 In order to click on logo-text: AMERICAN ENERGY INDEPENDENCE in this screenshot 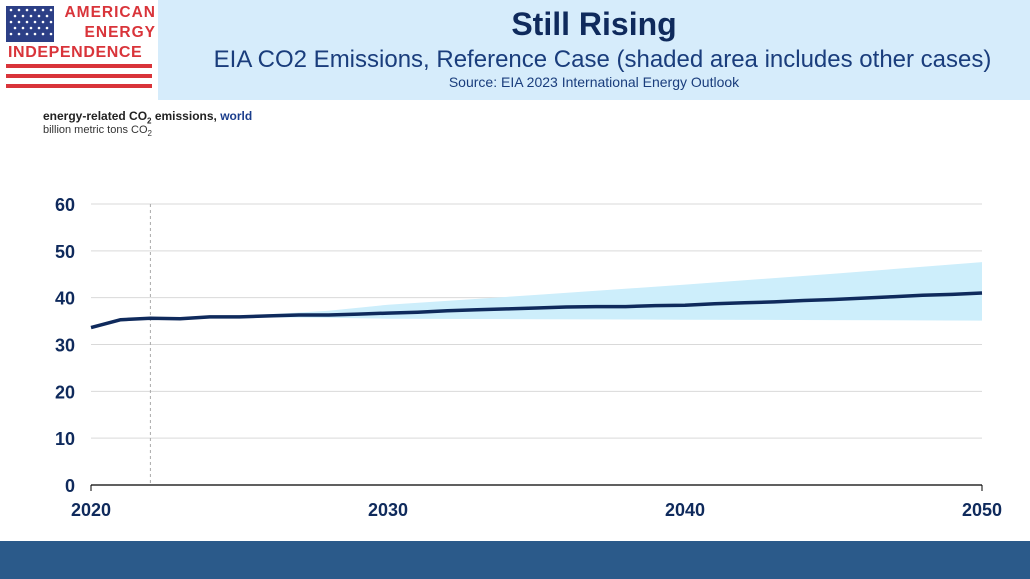, I will do `click(82, 32)`.